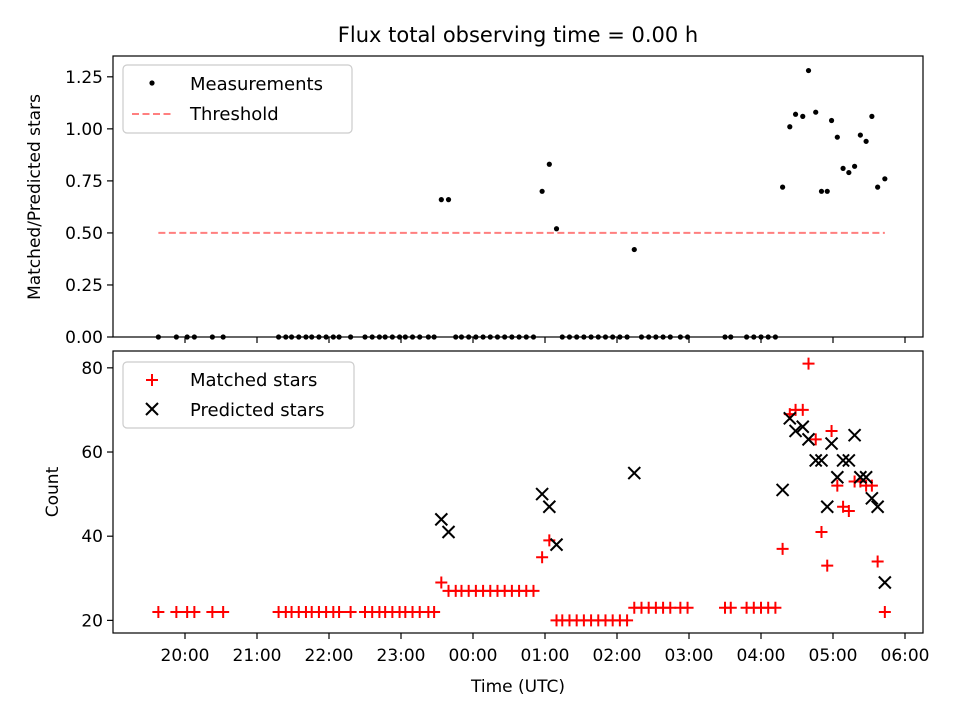 Image resolution: width=960 pixels, height=720 pixels. Describe the element at coordinates (237, 99) in the screenshot. I see `top-legend: Measurements Threshold` at that location.